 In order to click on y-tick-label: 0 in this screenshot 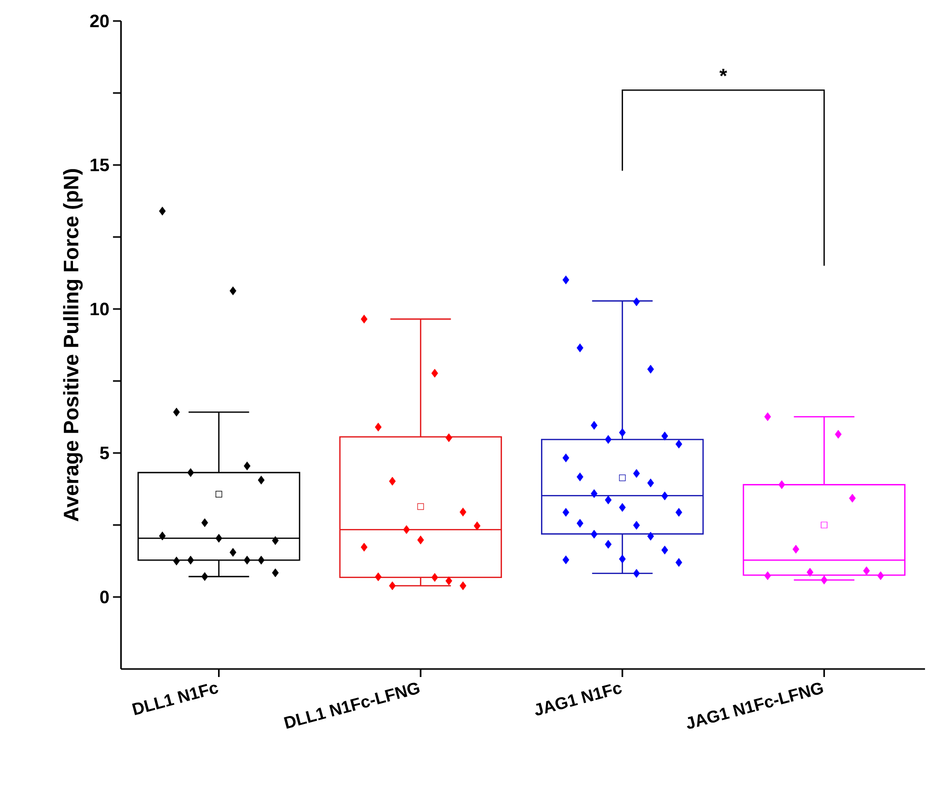, I will do `click(104, 597)`.